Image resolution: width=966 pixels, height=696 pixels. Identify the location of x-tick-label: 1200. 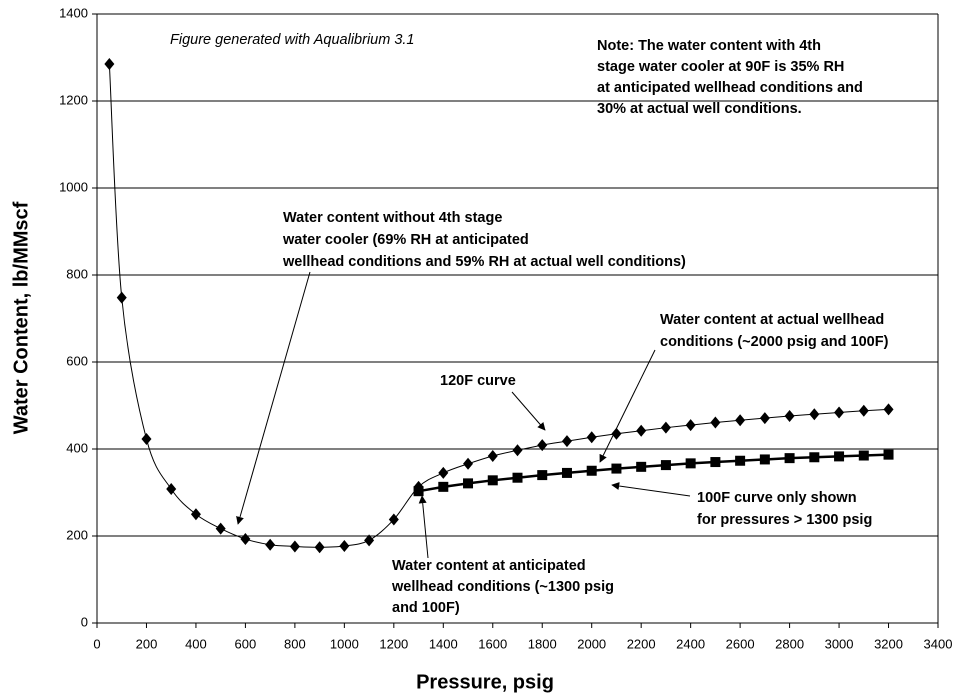
(393, 643).